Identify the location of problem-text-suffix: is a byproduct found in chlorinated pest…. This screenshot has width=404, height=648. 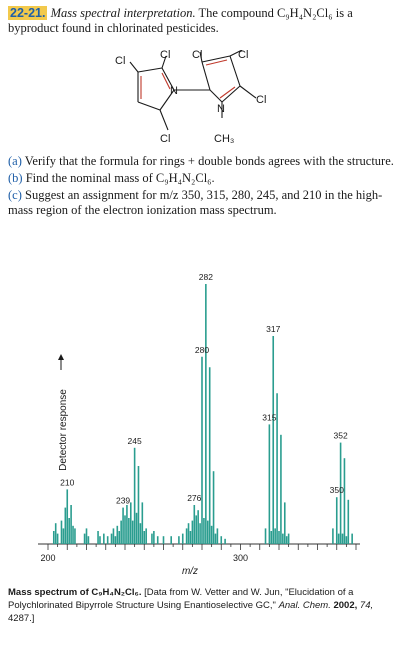
(180, 20).